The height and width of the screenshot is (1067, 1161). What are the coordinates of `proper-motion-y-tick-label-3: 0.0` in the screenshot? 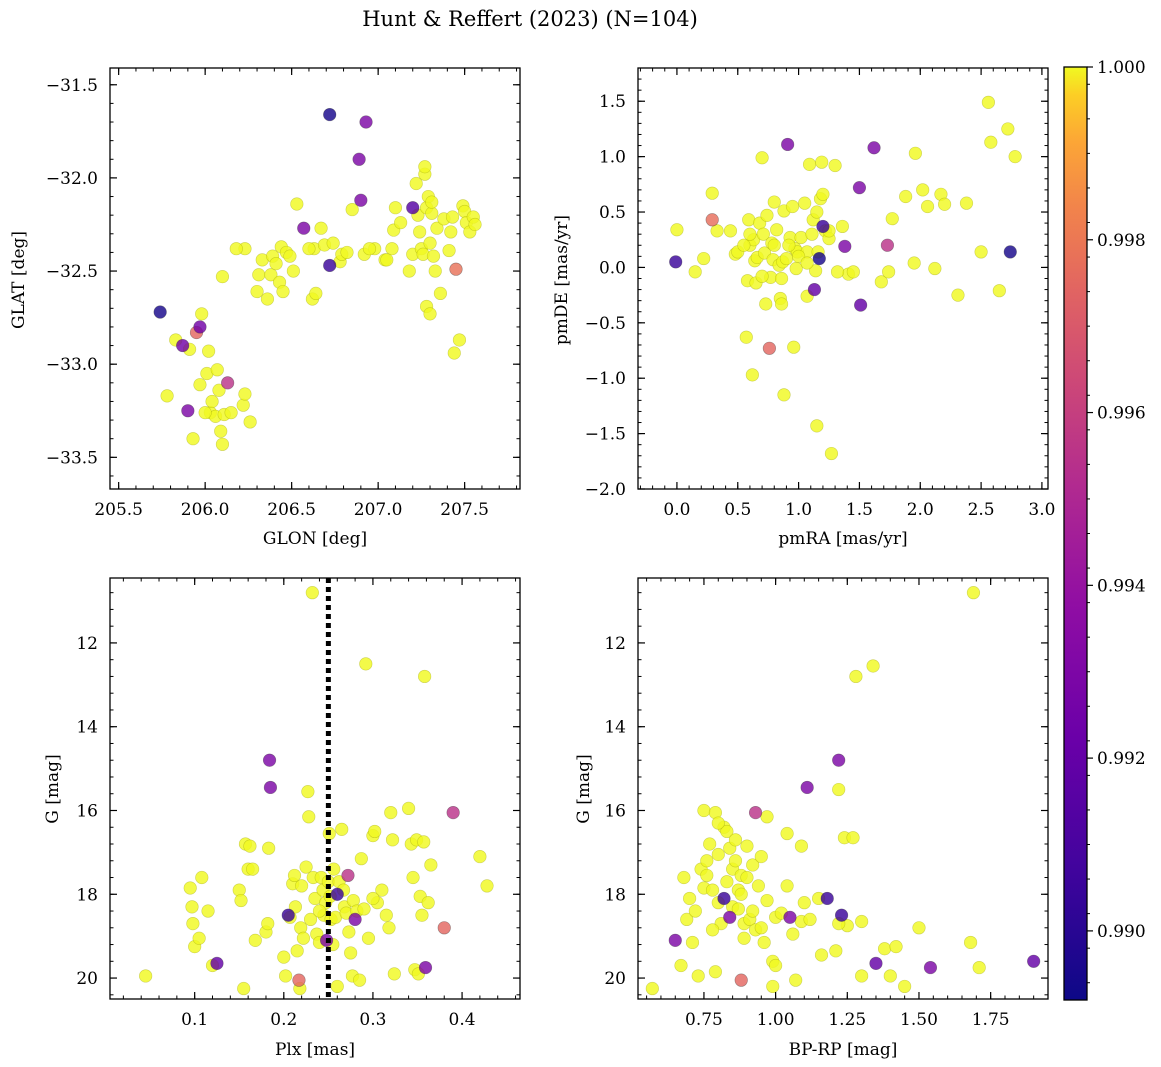 It's located at (612, 268).